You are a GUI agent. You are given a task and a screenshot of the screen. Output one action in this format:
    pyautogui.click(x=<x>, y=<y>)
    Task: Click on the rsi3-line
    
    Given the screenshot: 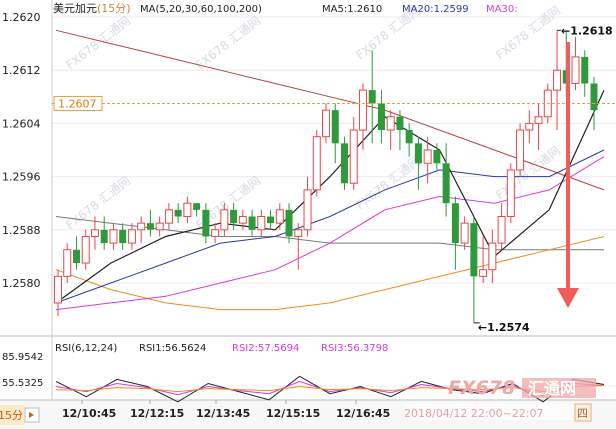 What is the action you would take?
    pyautogui.click(x=330, y=389)
    